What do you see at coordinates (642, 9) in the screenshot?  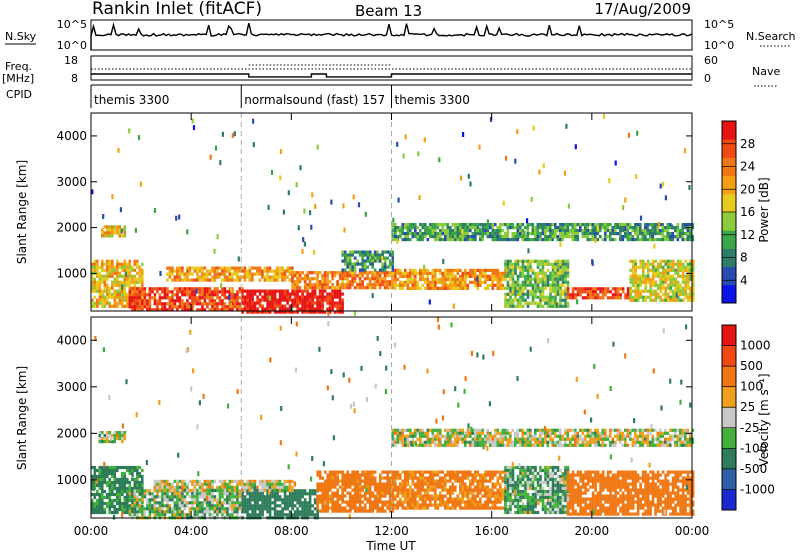 I see `date-title: 17/Aug/2009` at bounding box center [642, 9].